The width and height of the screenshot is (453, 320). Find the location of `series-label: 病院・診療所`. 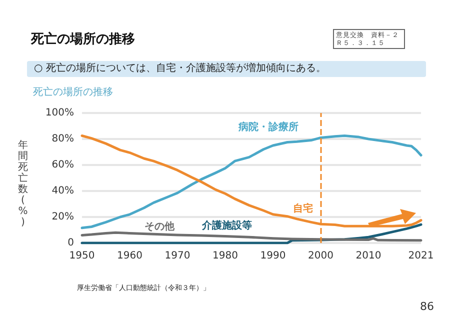

series-label: 病院・診療所 is located at coordinates (267, 126).